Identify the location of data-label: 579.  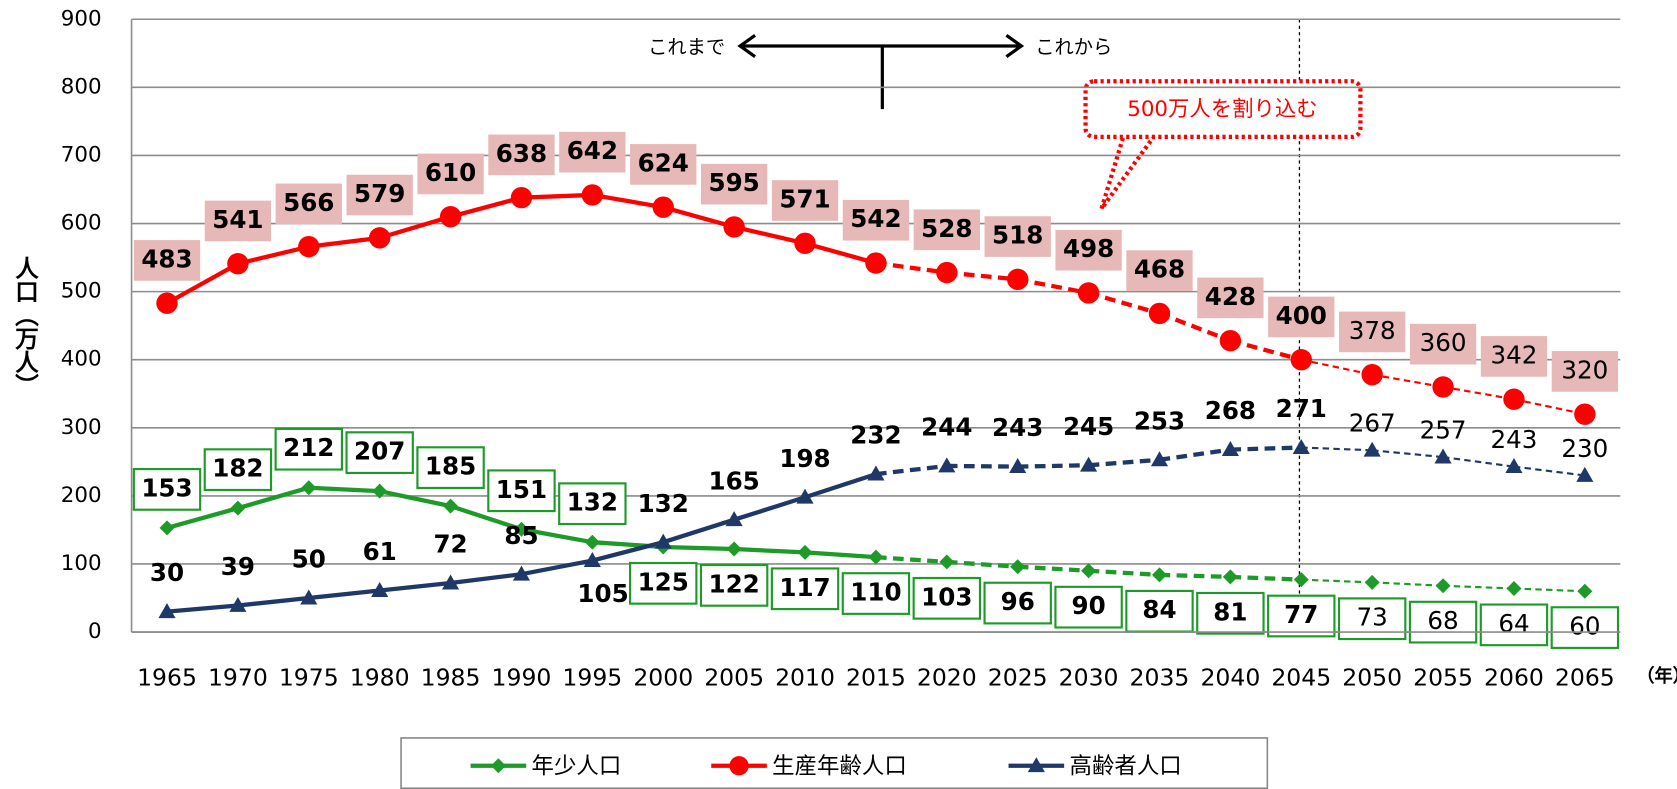
(379, 193).